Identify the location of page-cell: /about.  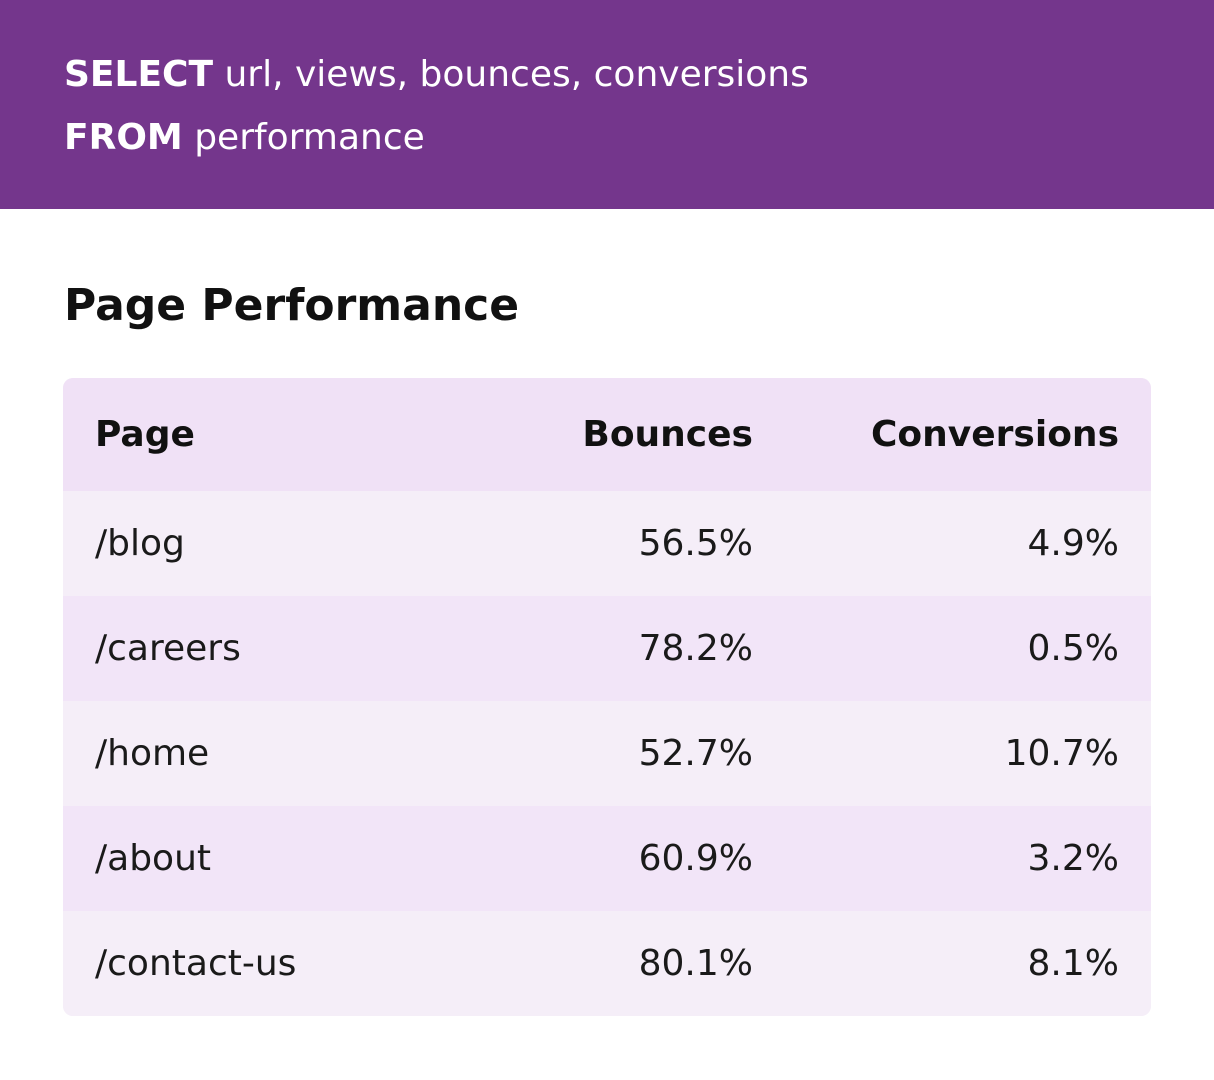
(153, 858).